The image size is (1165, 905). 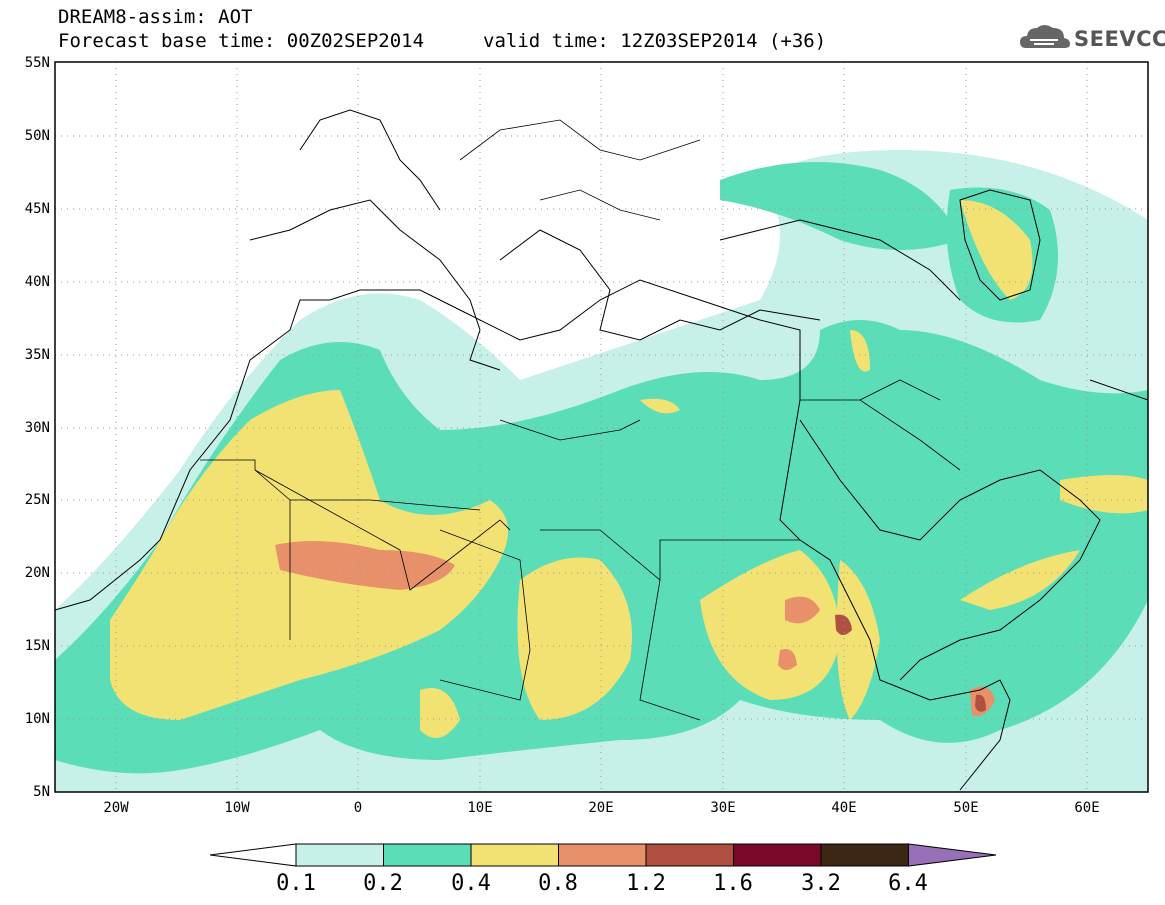 What do you see at coordinates (41, 792) in the screenshot?
I see `lat-label: 5N` at bounding box center [41, 792].